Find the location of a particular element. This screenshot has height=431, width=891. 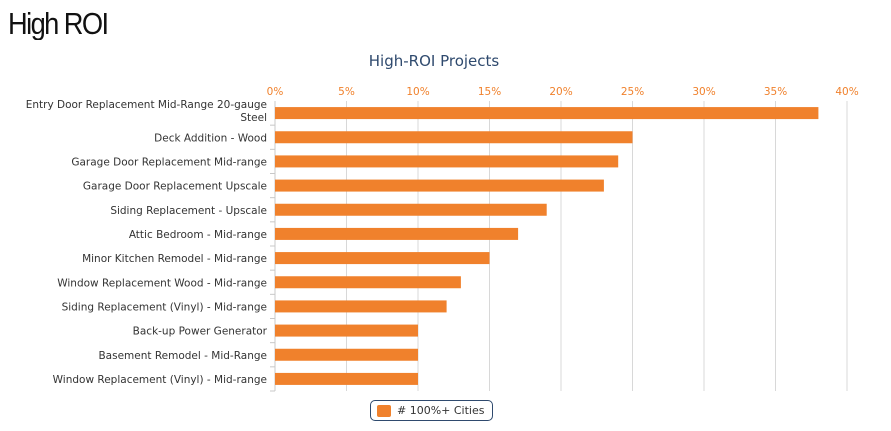

category-label: Minor Kitchen Remodel - Mid-range is located at coordinates (174, 259).